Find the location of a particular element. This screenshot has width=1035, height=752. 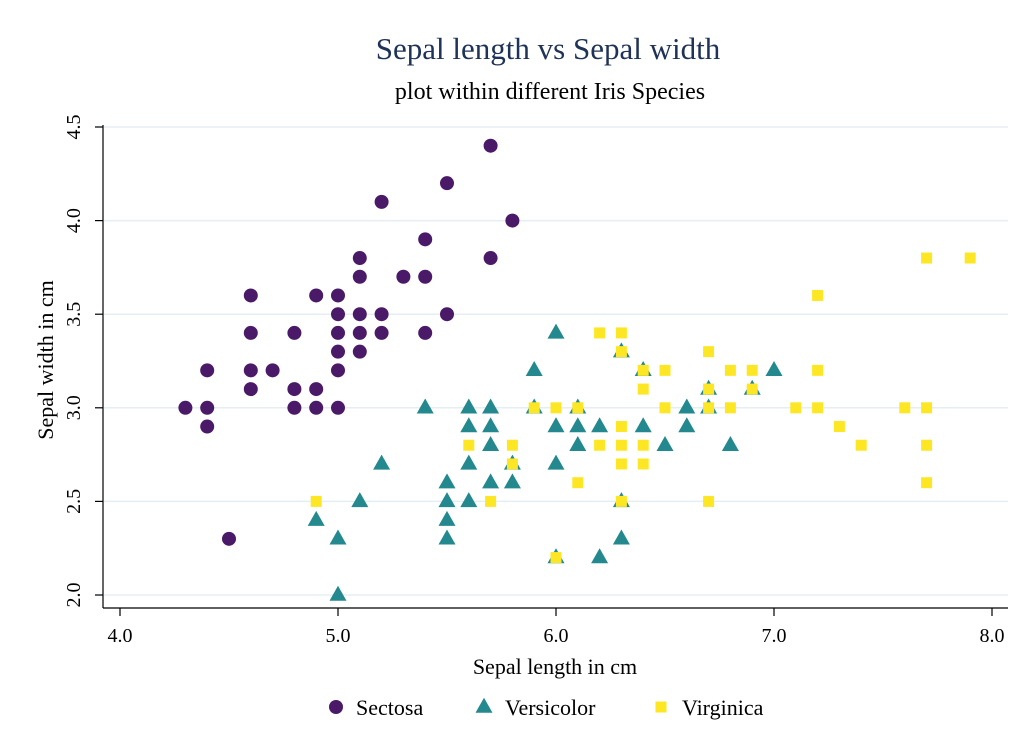

legend-marker-sectosa is located at coordinates (336, 707).